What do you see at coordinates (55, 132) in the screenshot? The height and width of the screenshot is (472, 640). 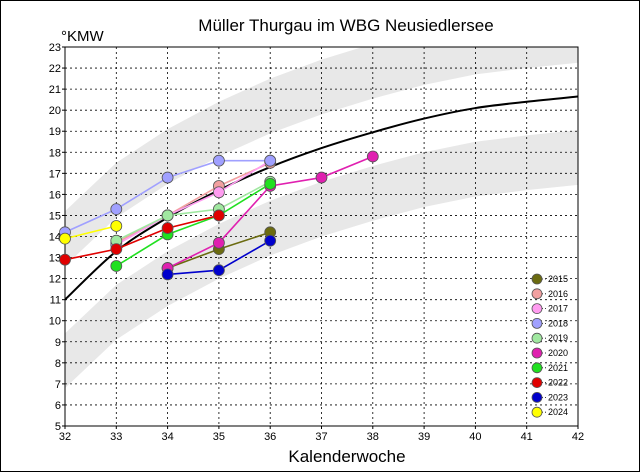 I see `y-tick-label: 19` at bounding box center [55, 132].